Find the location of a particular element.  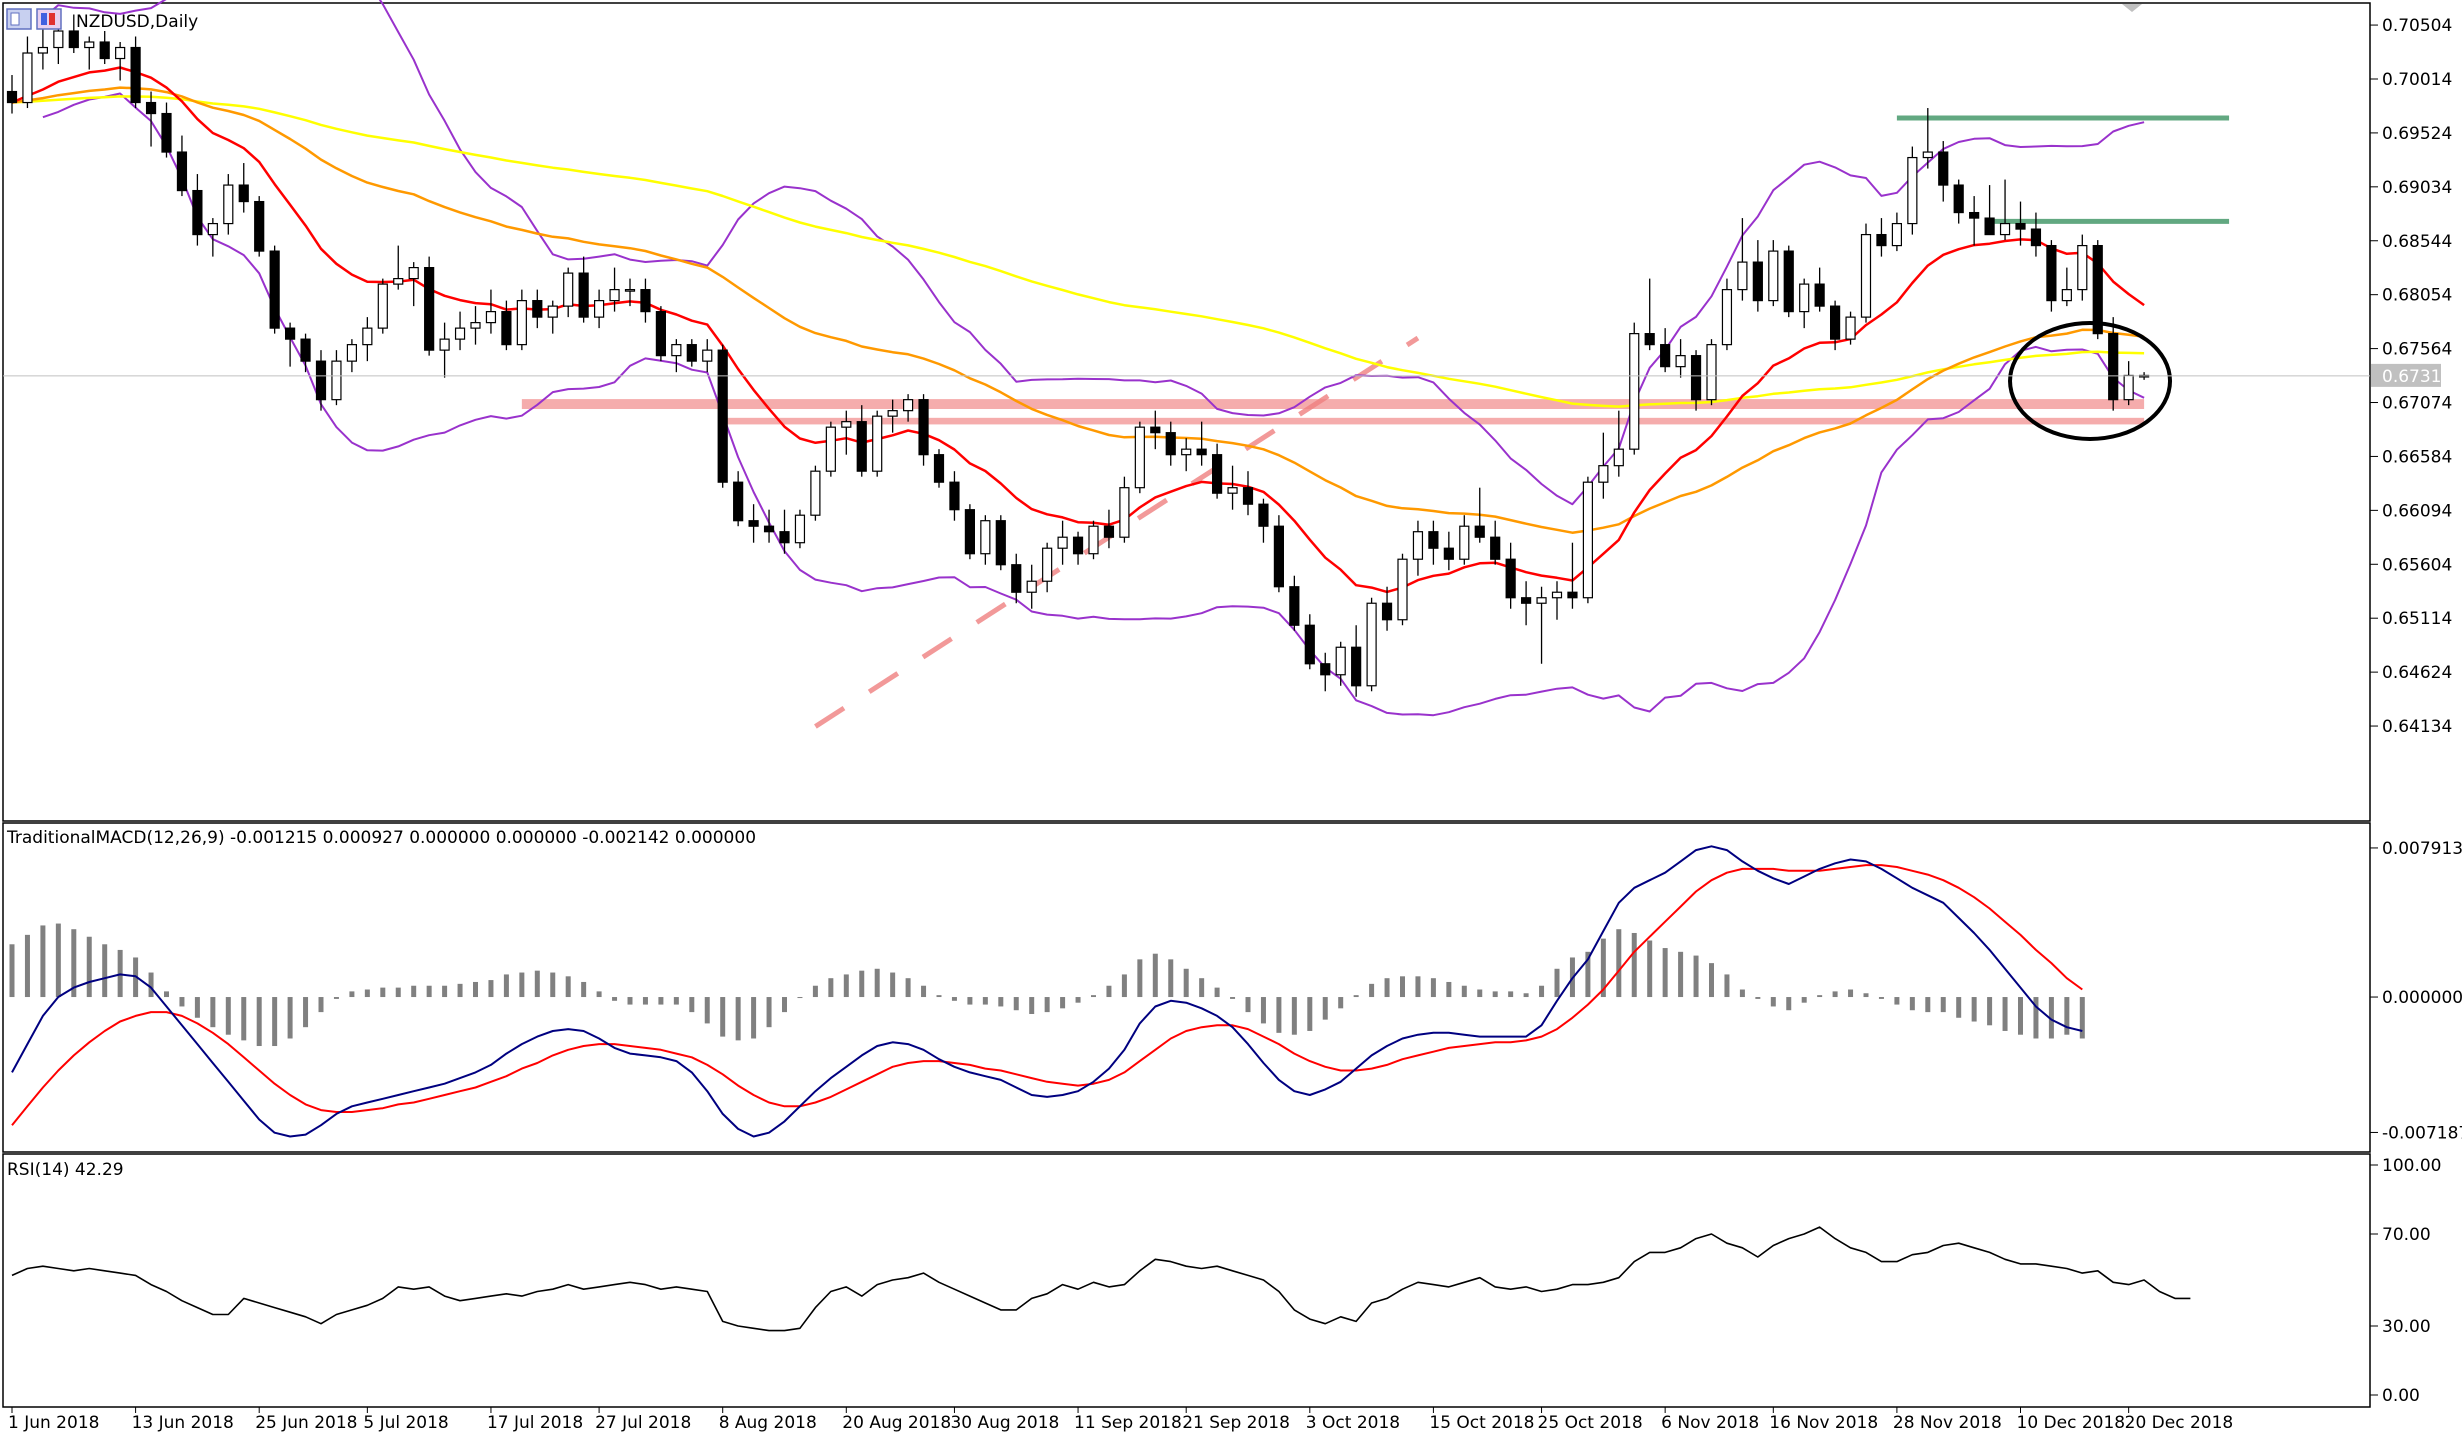

window-close-icon is located at coordinates (49, 19).